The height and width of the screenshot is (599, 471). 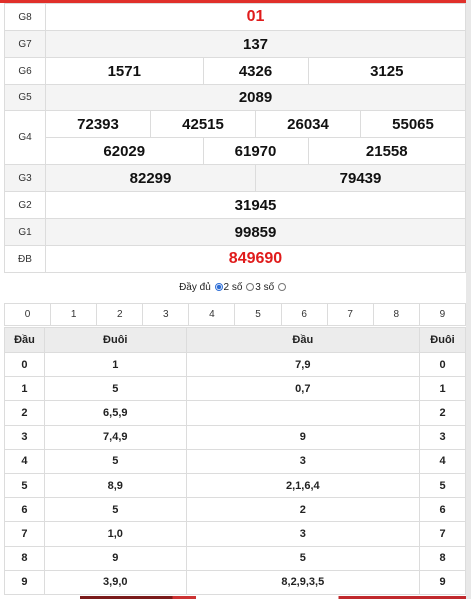 I want to click on filter-two-label: 2 số, so click(x=233, y=287).